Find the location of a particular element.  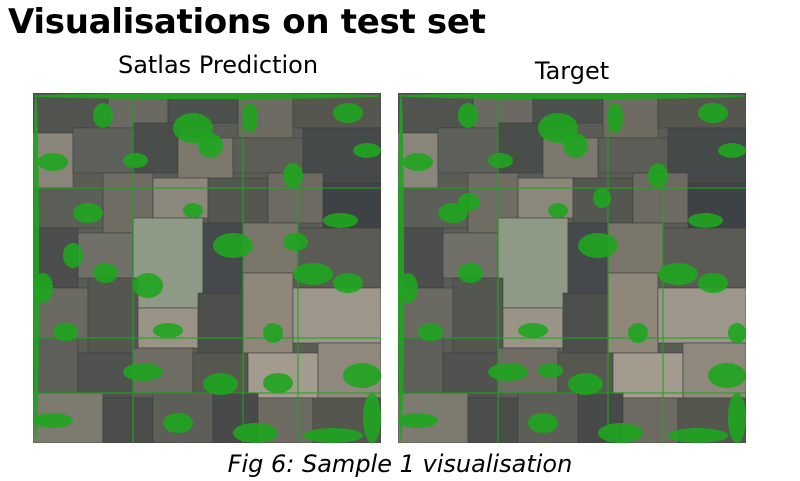

target-label: Target is located at coordinates (572, 71).